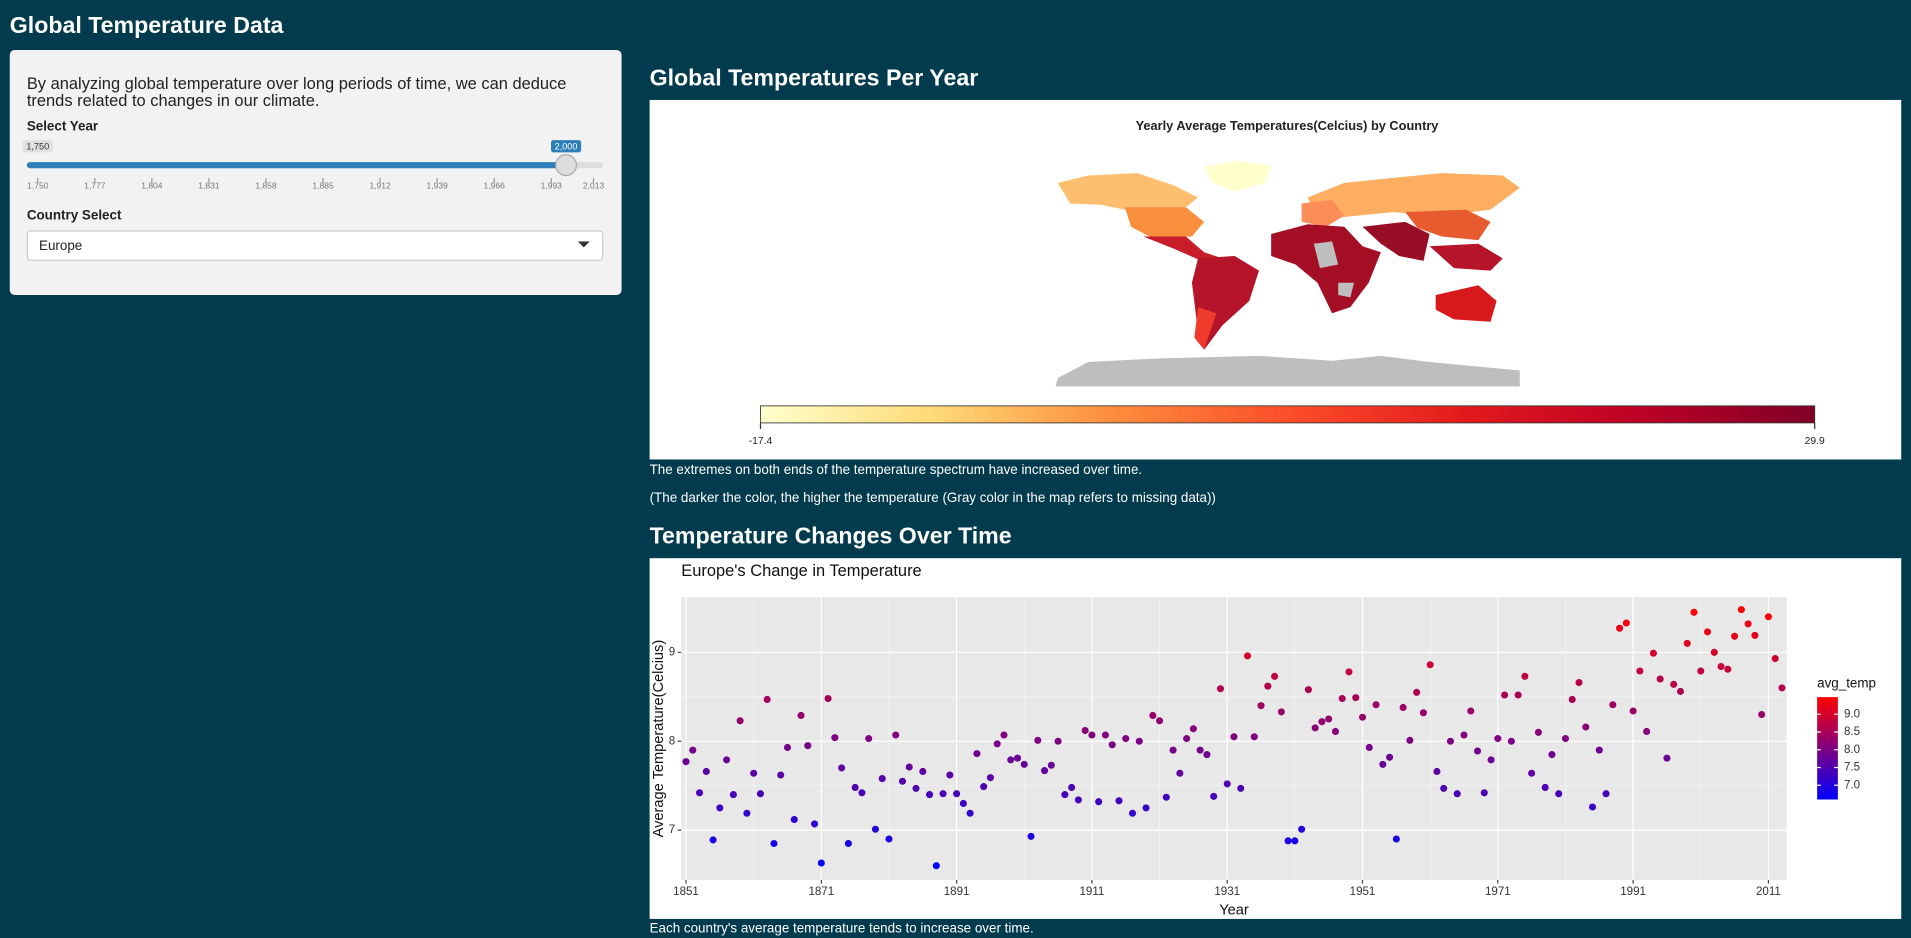 The width and height of the screenshot is (1911, 938). What do you see at coordinates (957, 892) in the screenshot?
I see `x-tick-label: 1891` at bounding box center [957, 892].